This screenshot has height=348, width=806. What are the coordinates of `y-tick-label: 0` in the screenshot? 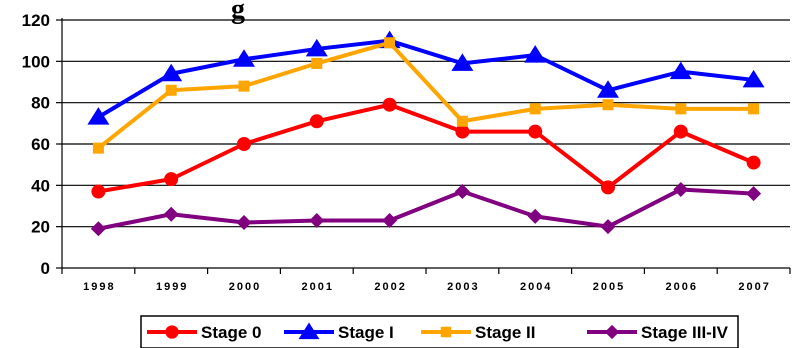 It's located at (45, 268).